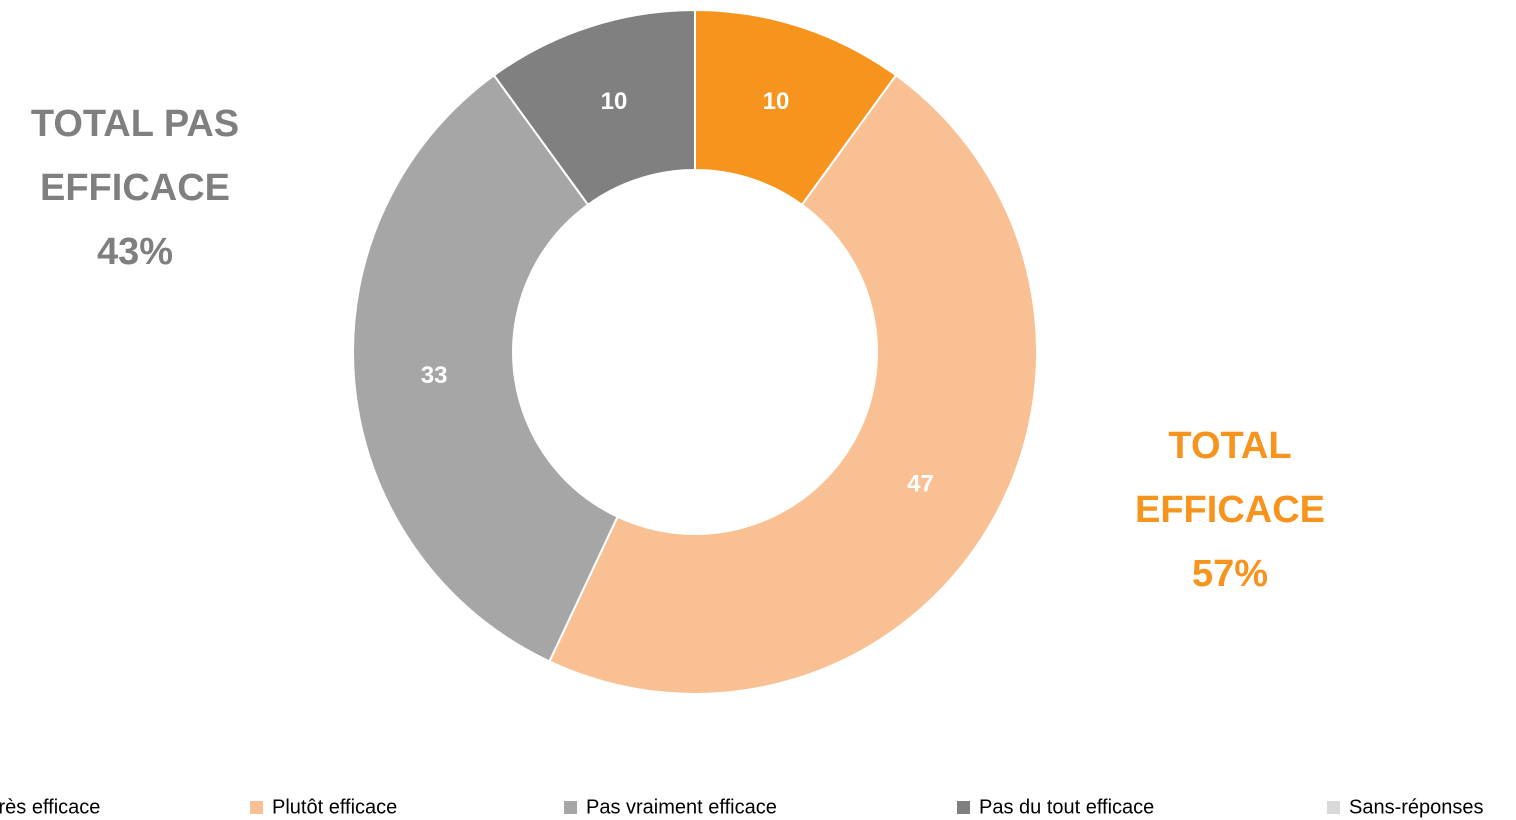 This screenshot has width=1516, height=820. Describe the element at coordinates (1066, 807) in the screenshot. I see `legend-label: Pas du tout efficace` at that location.